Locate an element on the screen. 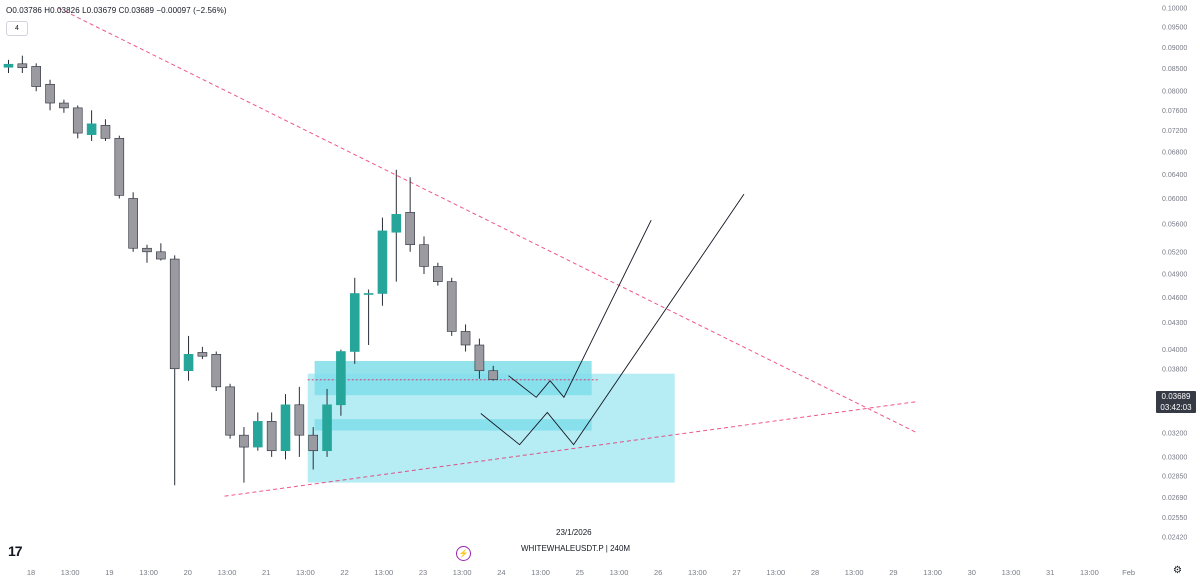 The height and width of the screenshot is (581, 1200). last-price-tag: 0.03689 03:42:03 is located at coordinates (1176, 402).